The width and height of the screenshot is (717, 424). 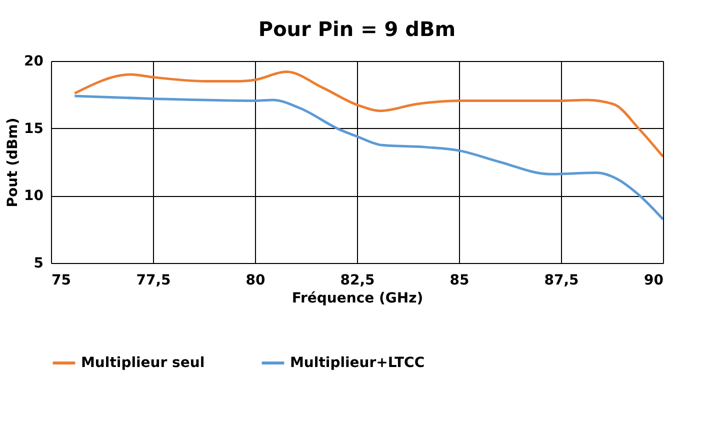 What do you see at coordinates (460, 280) in the screenshot?
I see `x-tick-label: 85` at bounding box center [460, 280].